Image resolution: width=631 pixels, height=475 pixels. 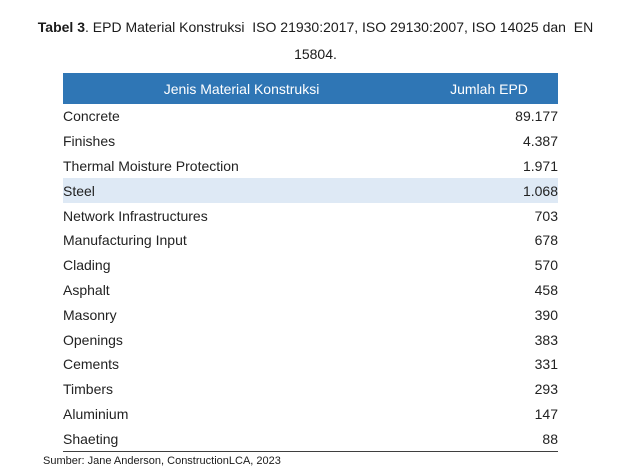 What do you see at coordinates (546, 389) in the screenshot?
I see `epd-count-cell: 293` at bounding box center [546, 389].